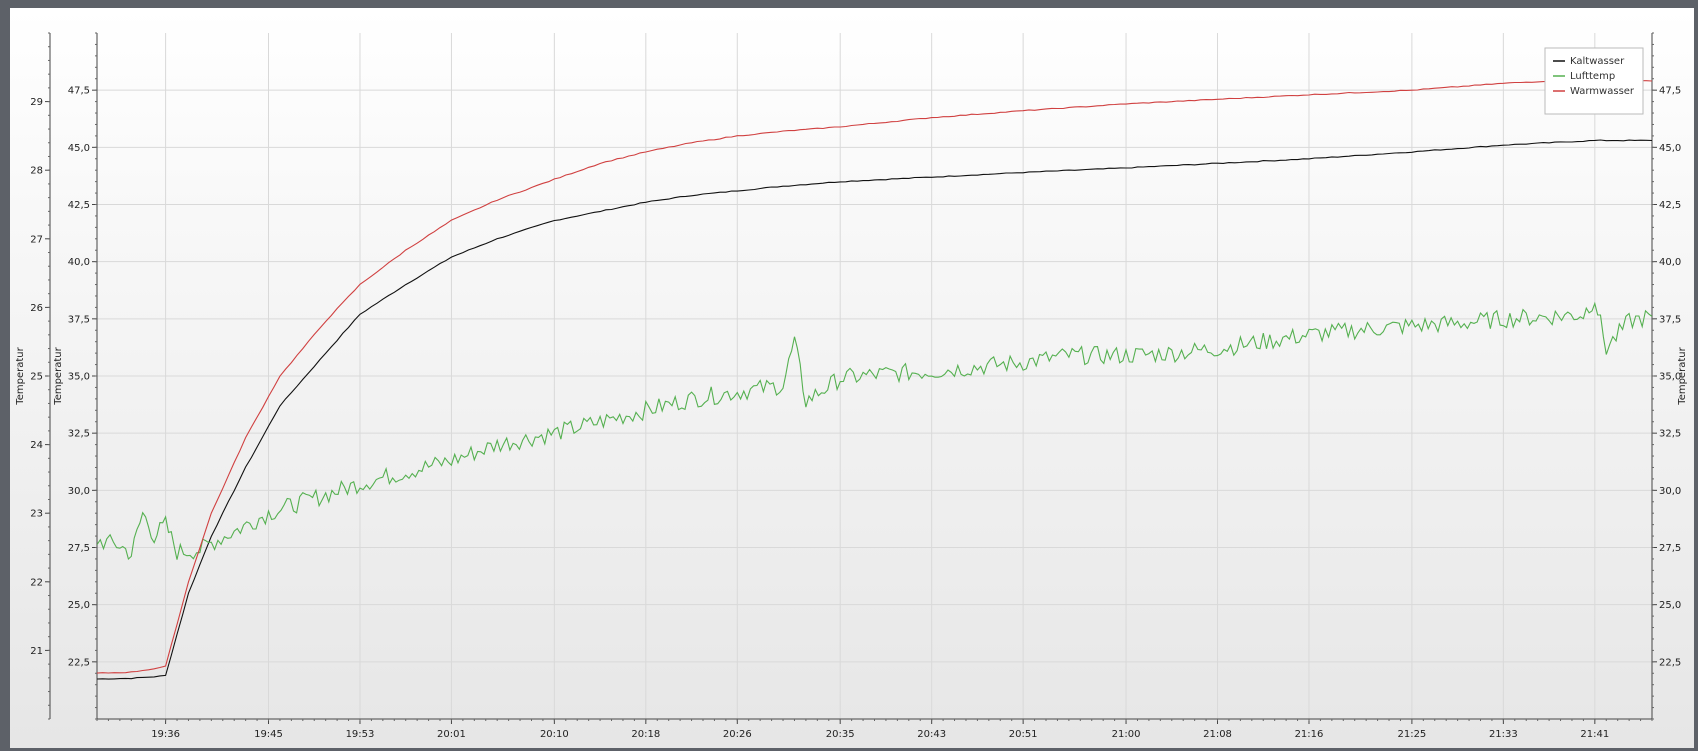 This screenshot has width=1698, height=751. What do you see at coordinates (1597, 61) in the screenshot?
I see `legend-entry-kaltwasser: Kaltwasser` at bounding box center [1597, 61].